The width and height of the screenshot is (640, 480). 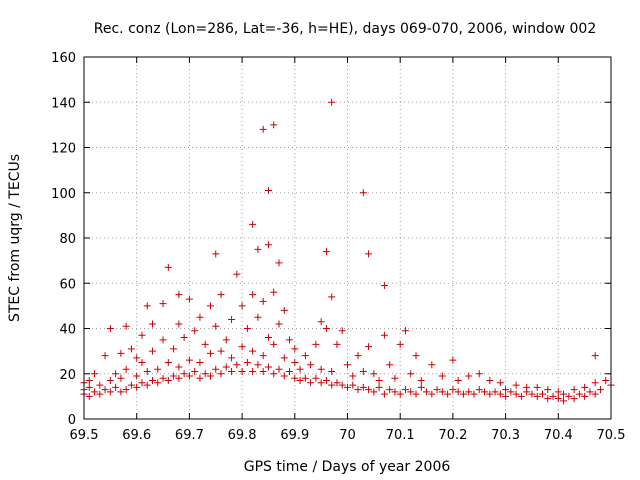 I want to click on y-tick-label: 0, so click(x=72, y=420).